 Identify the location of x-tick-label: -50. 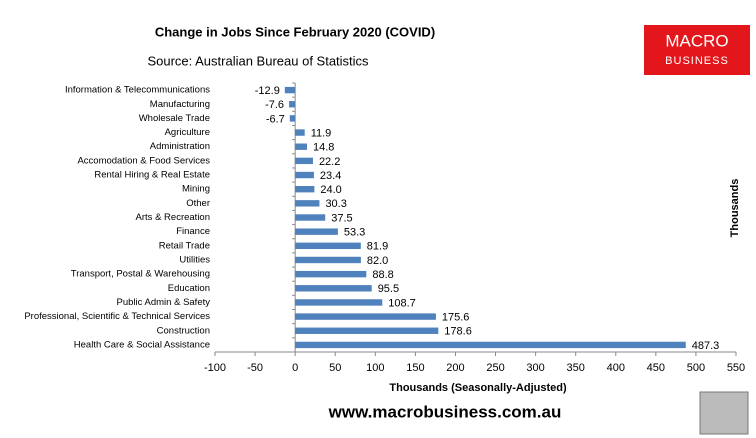
(255, 368).